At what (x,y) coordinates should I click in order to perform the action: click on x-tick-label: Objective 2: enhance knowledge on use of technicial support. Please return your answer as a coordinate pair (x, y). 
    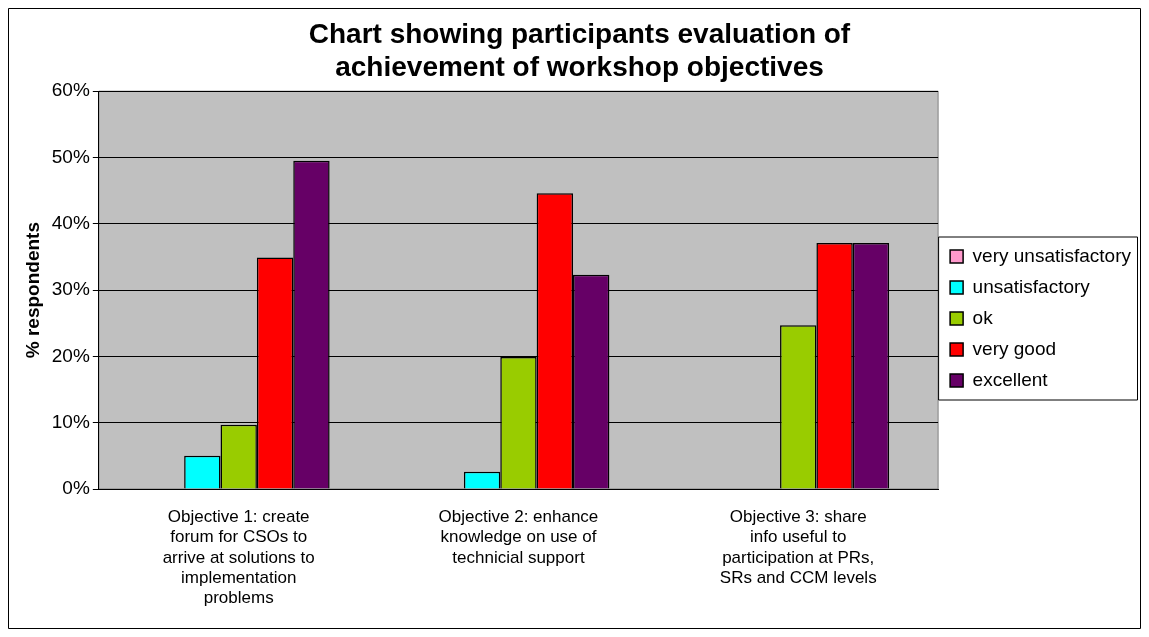
    Looking at the image, I should click on (518, 536).